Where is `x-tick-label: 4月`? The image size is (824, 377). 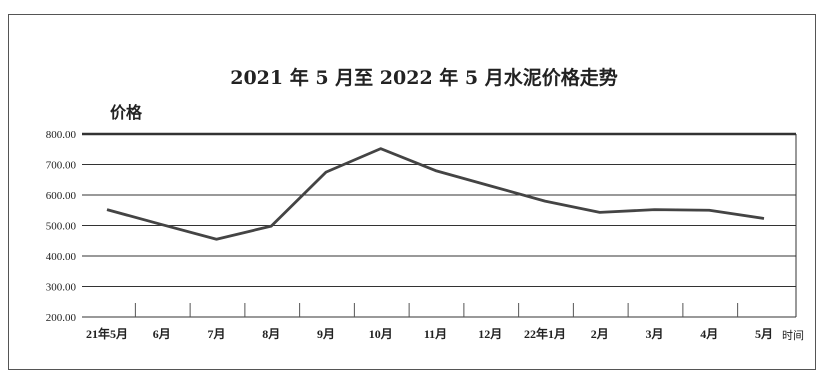
x-tick-label: 4月 is located at coordinates (709, 334).